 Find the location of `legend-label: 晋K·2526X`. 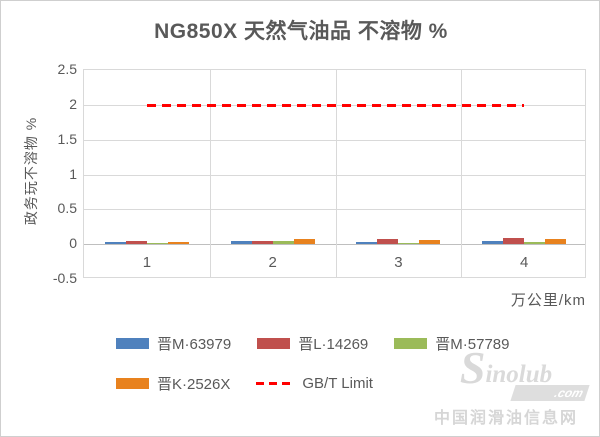

legend-label: 晋K·2526X is located at coordinates (194, 384).